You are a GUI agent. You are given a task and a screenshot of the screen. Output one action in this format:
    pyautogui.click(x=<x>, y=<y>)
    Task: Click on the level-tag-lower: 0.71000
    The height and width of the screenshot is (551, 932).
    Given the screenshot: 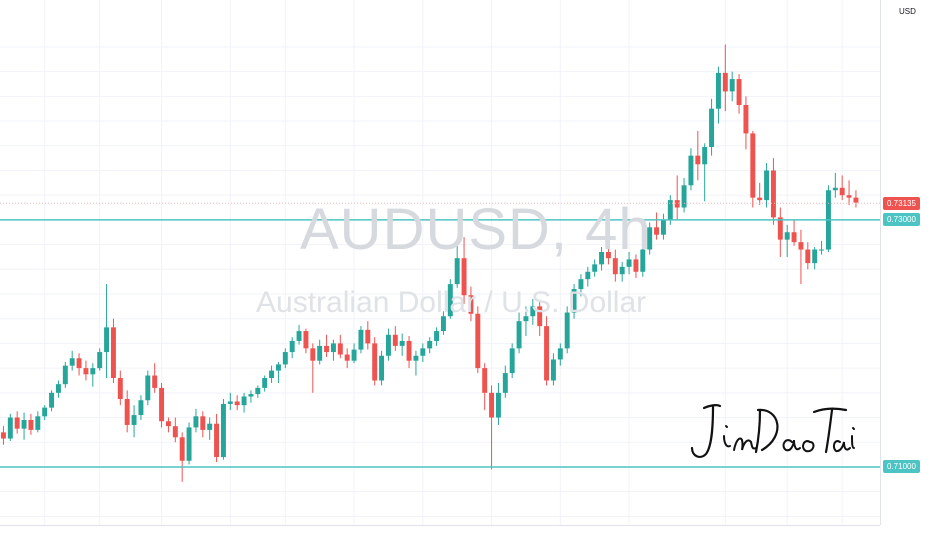 What is the action you would take?
    pyautogui.click(x=901, y=467)
    